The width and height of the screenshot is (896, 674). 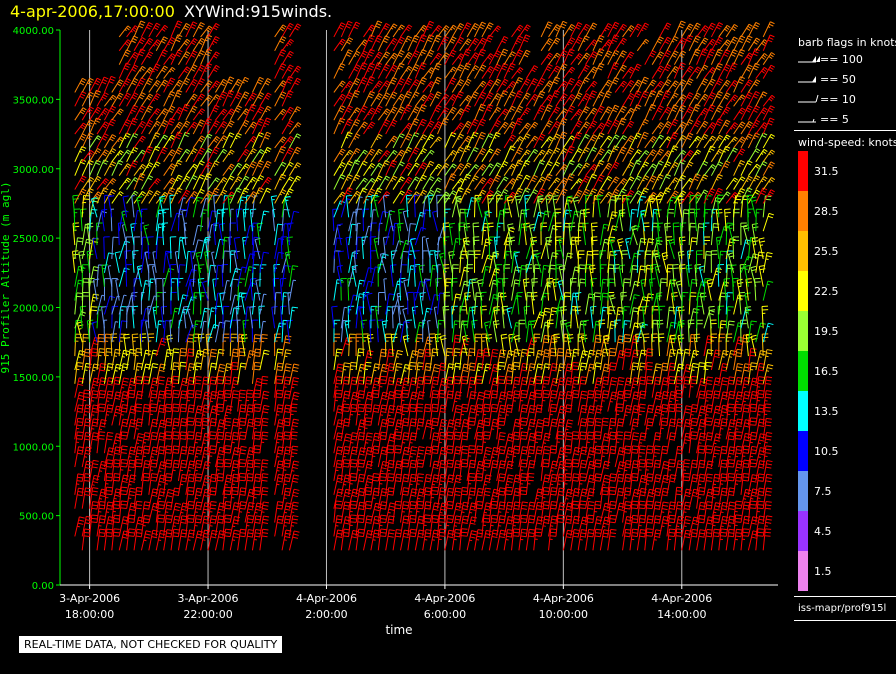 I want to click on y-tick-label: 3000.00, so click(x=33, y=170).